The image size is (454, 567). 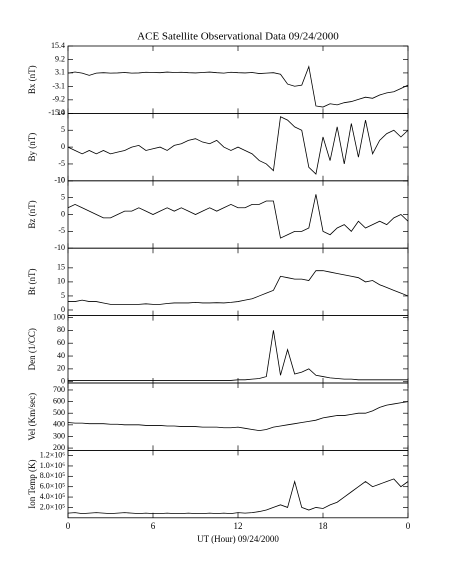 What do you see at coordinates (58, 99) in the screenshot?
I see `y-tick-label: -9.2` at bounding box center [58, 99].